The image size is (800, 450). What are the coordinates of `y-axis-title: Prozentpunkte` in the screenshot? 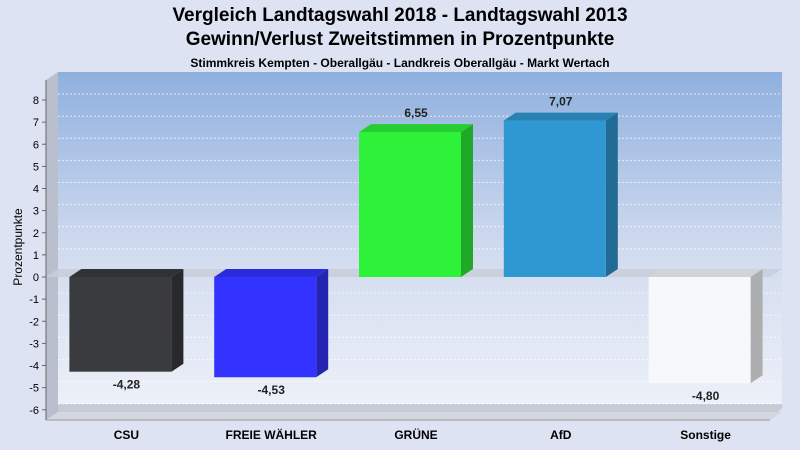 It's located at (18, 247).